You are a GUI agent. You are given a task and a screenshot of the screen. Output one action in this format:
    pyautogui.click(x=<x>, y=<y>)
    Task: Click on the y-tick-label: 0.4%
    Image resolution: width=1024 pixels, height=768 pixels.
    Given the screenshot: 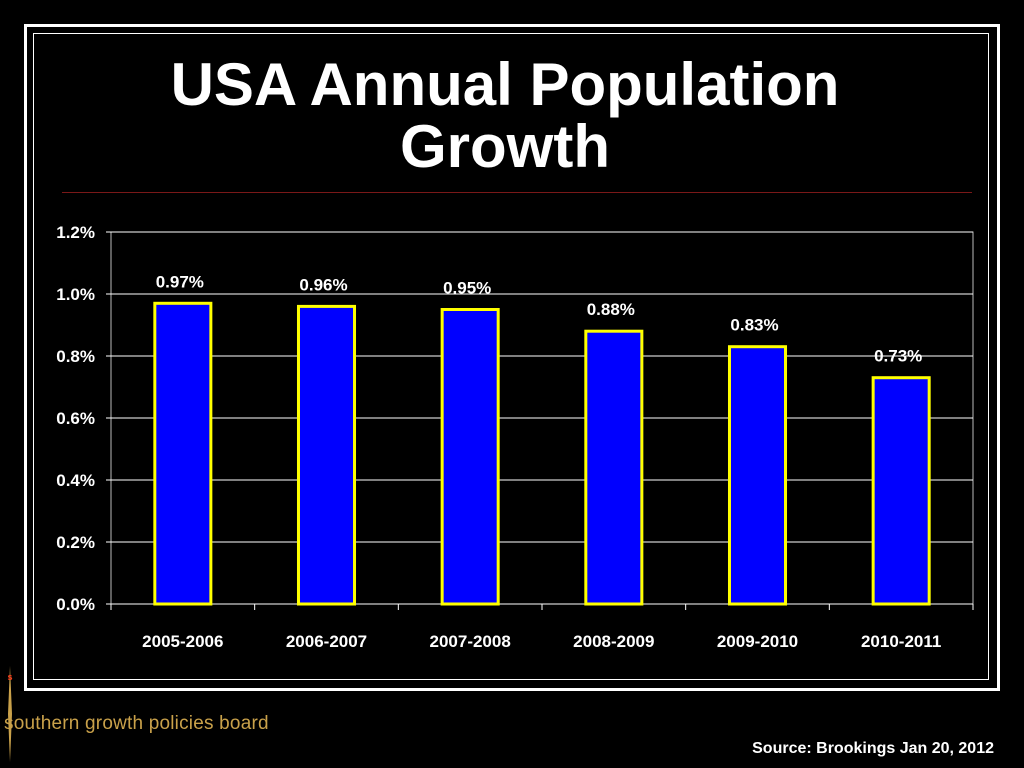 What is the action you would take?
    pyautogui.click(x=75, y=480)
    